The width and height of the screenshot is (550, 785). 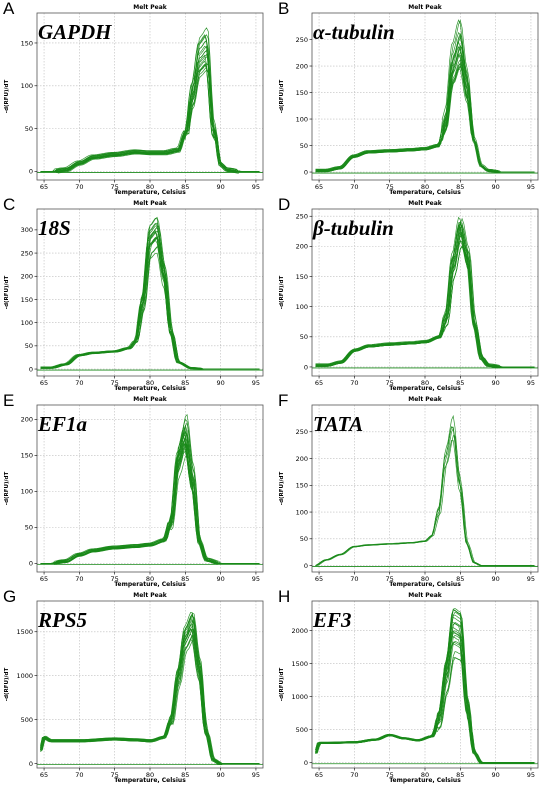 I want to click on gene-label: 18S, so click(x=54, y=228).